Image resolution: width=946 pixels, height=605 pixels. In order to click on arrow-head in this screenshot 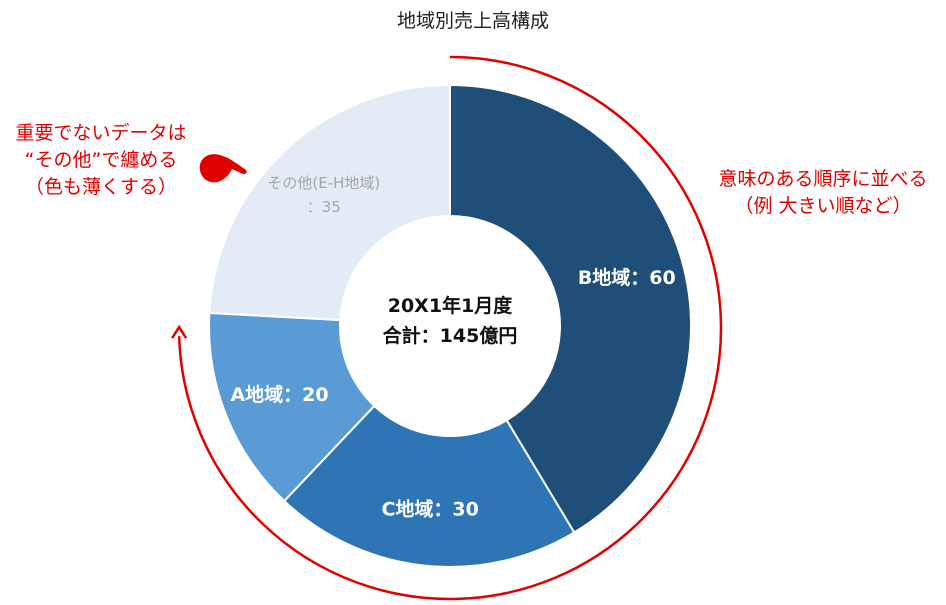, I will do `click(179, 331)`.